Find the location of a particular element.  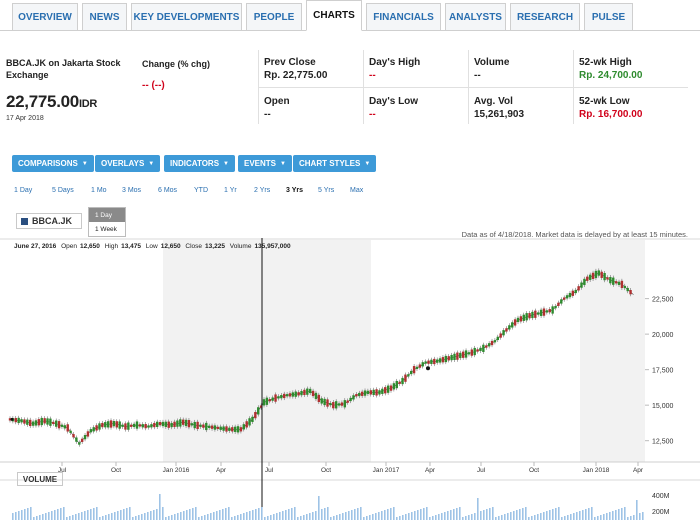

range-1-yr: 1 Yr is located at coordinates (230, 190).